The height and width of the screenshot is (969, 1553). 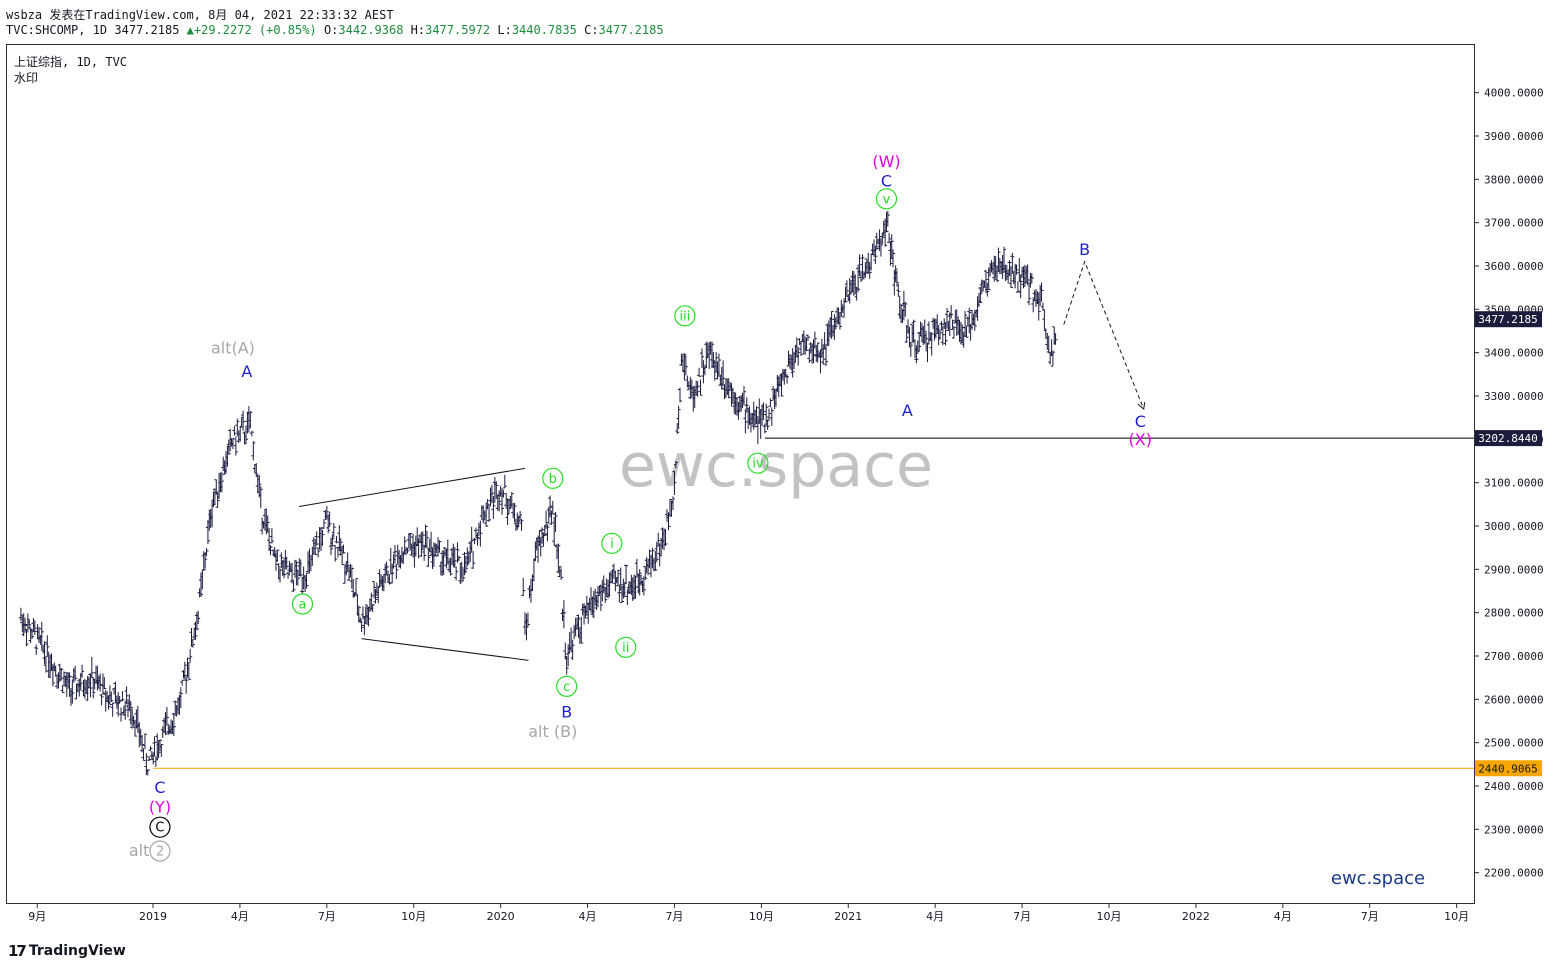 What do you see at coordinates (1514, 483) in the screenshot?
I see `y-tick-label: 3100.0000` at bounding box center [1514, 483].